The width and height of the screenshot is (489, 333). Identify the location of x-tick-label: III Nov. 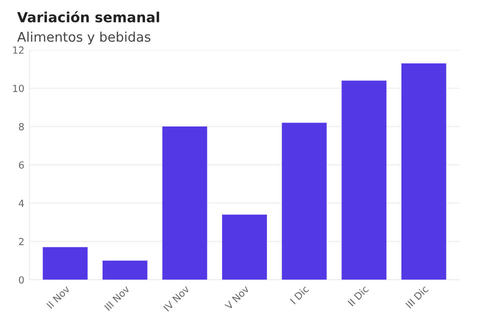
(117, 298).